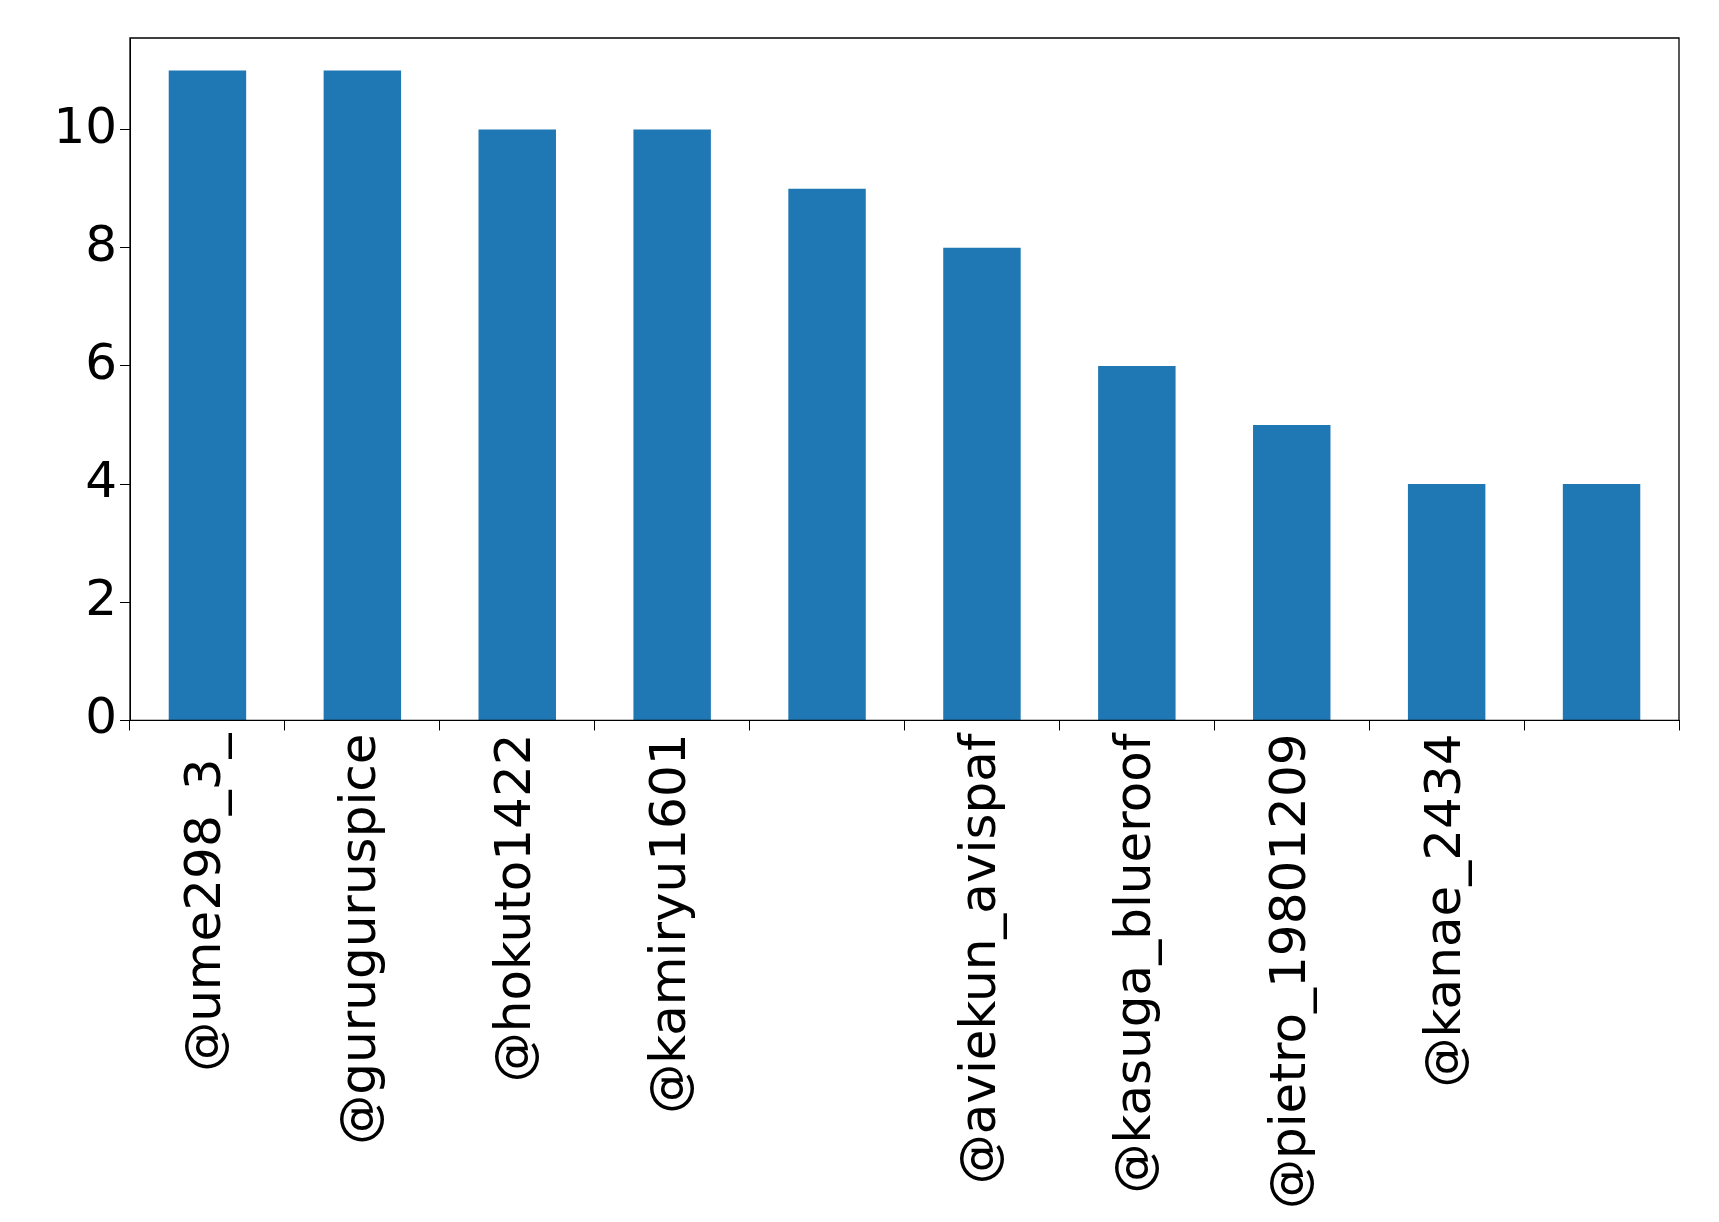 This screenshot has height=1222, width=1719. Describe the element at coordinates (101, 243) in the screenshot. I see `y-tick-label: 8` at that location.